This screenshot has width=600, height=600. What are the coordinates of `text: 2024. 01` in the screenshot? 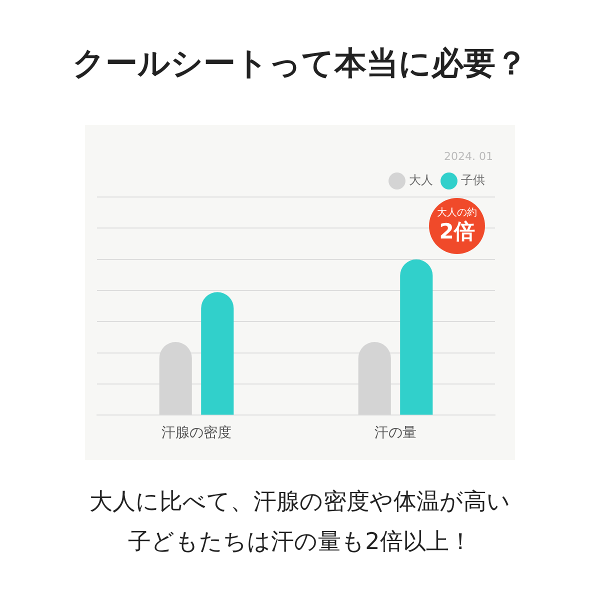 It's located at (468, 156).